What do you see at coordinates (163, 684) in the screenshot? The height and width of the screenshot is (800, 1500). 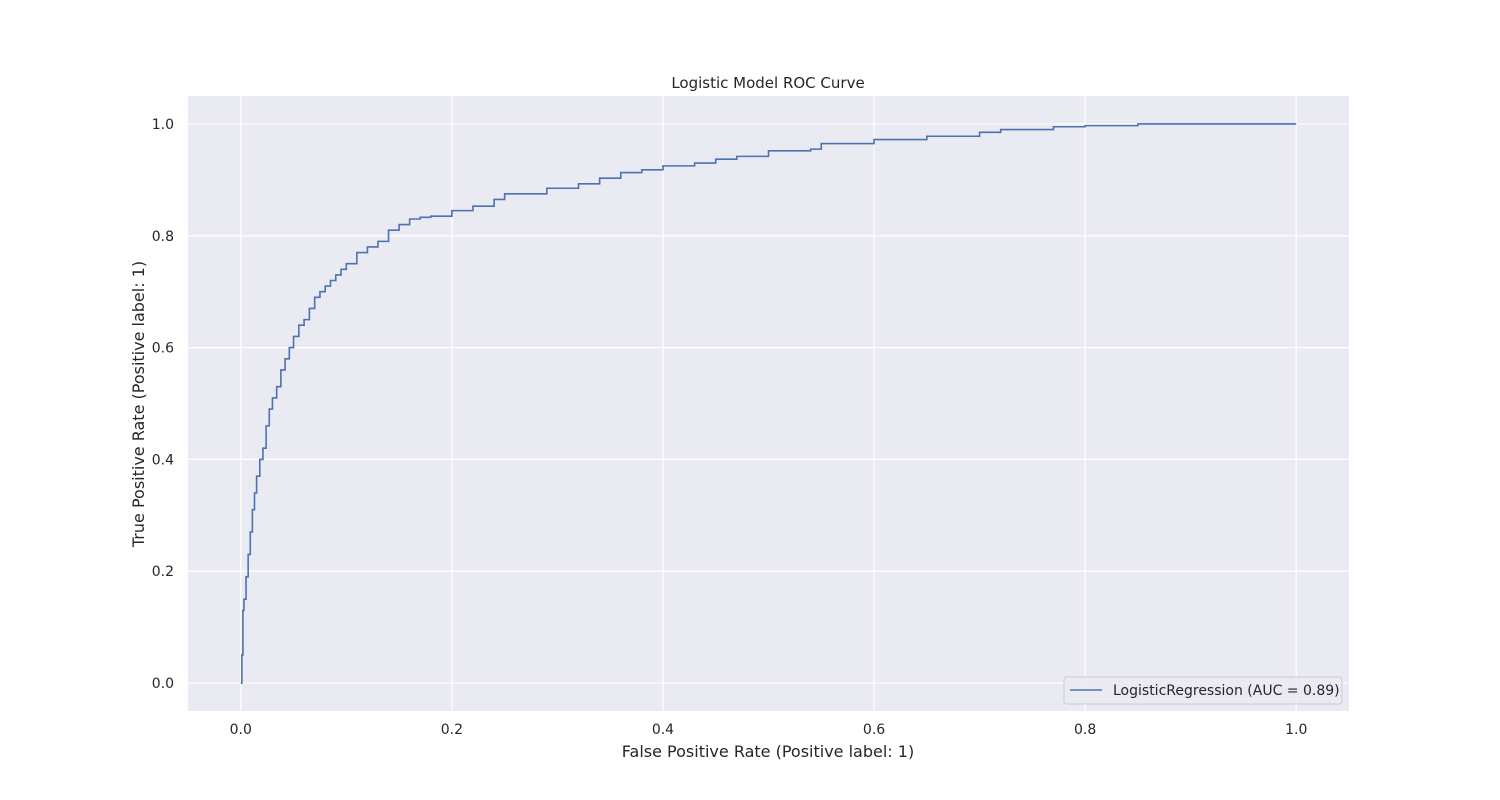 I see `y-tick-label: 0.0` at bounding box center [163, 684].